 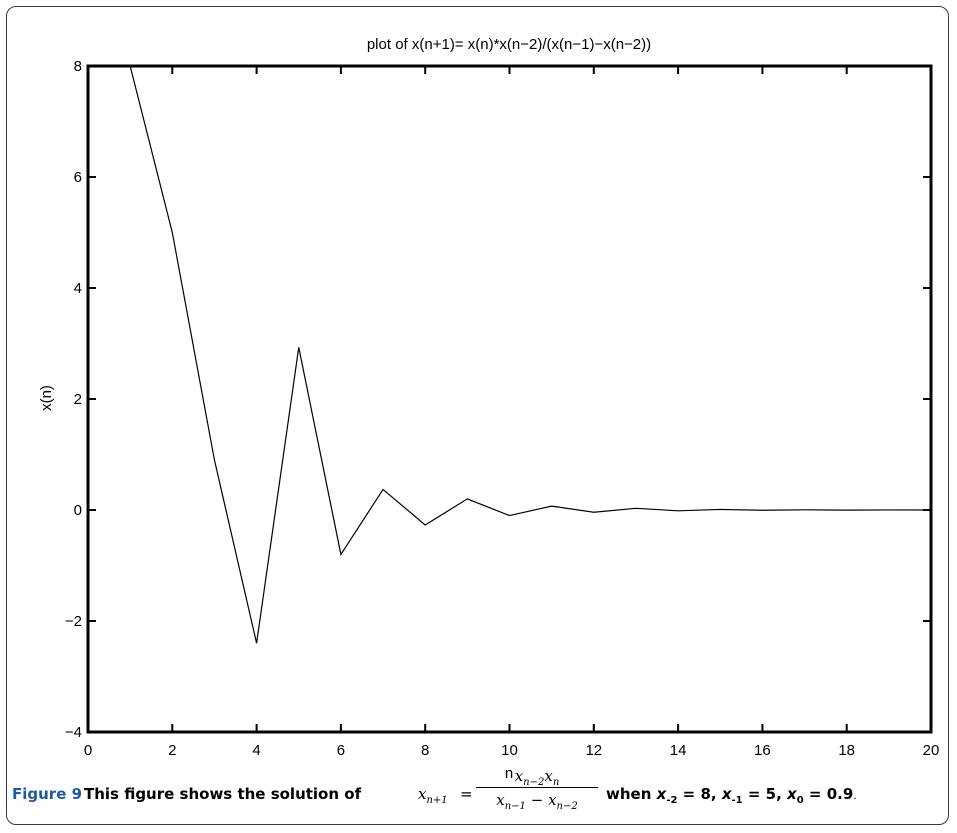 What do you see at coordinates (466, 794) in the screenshot?
I see `caption-equals: =` at bounding box center [466, 794].